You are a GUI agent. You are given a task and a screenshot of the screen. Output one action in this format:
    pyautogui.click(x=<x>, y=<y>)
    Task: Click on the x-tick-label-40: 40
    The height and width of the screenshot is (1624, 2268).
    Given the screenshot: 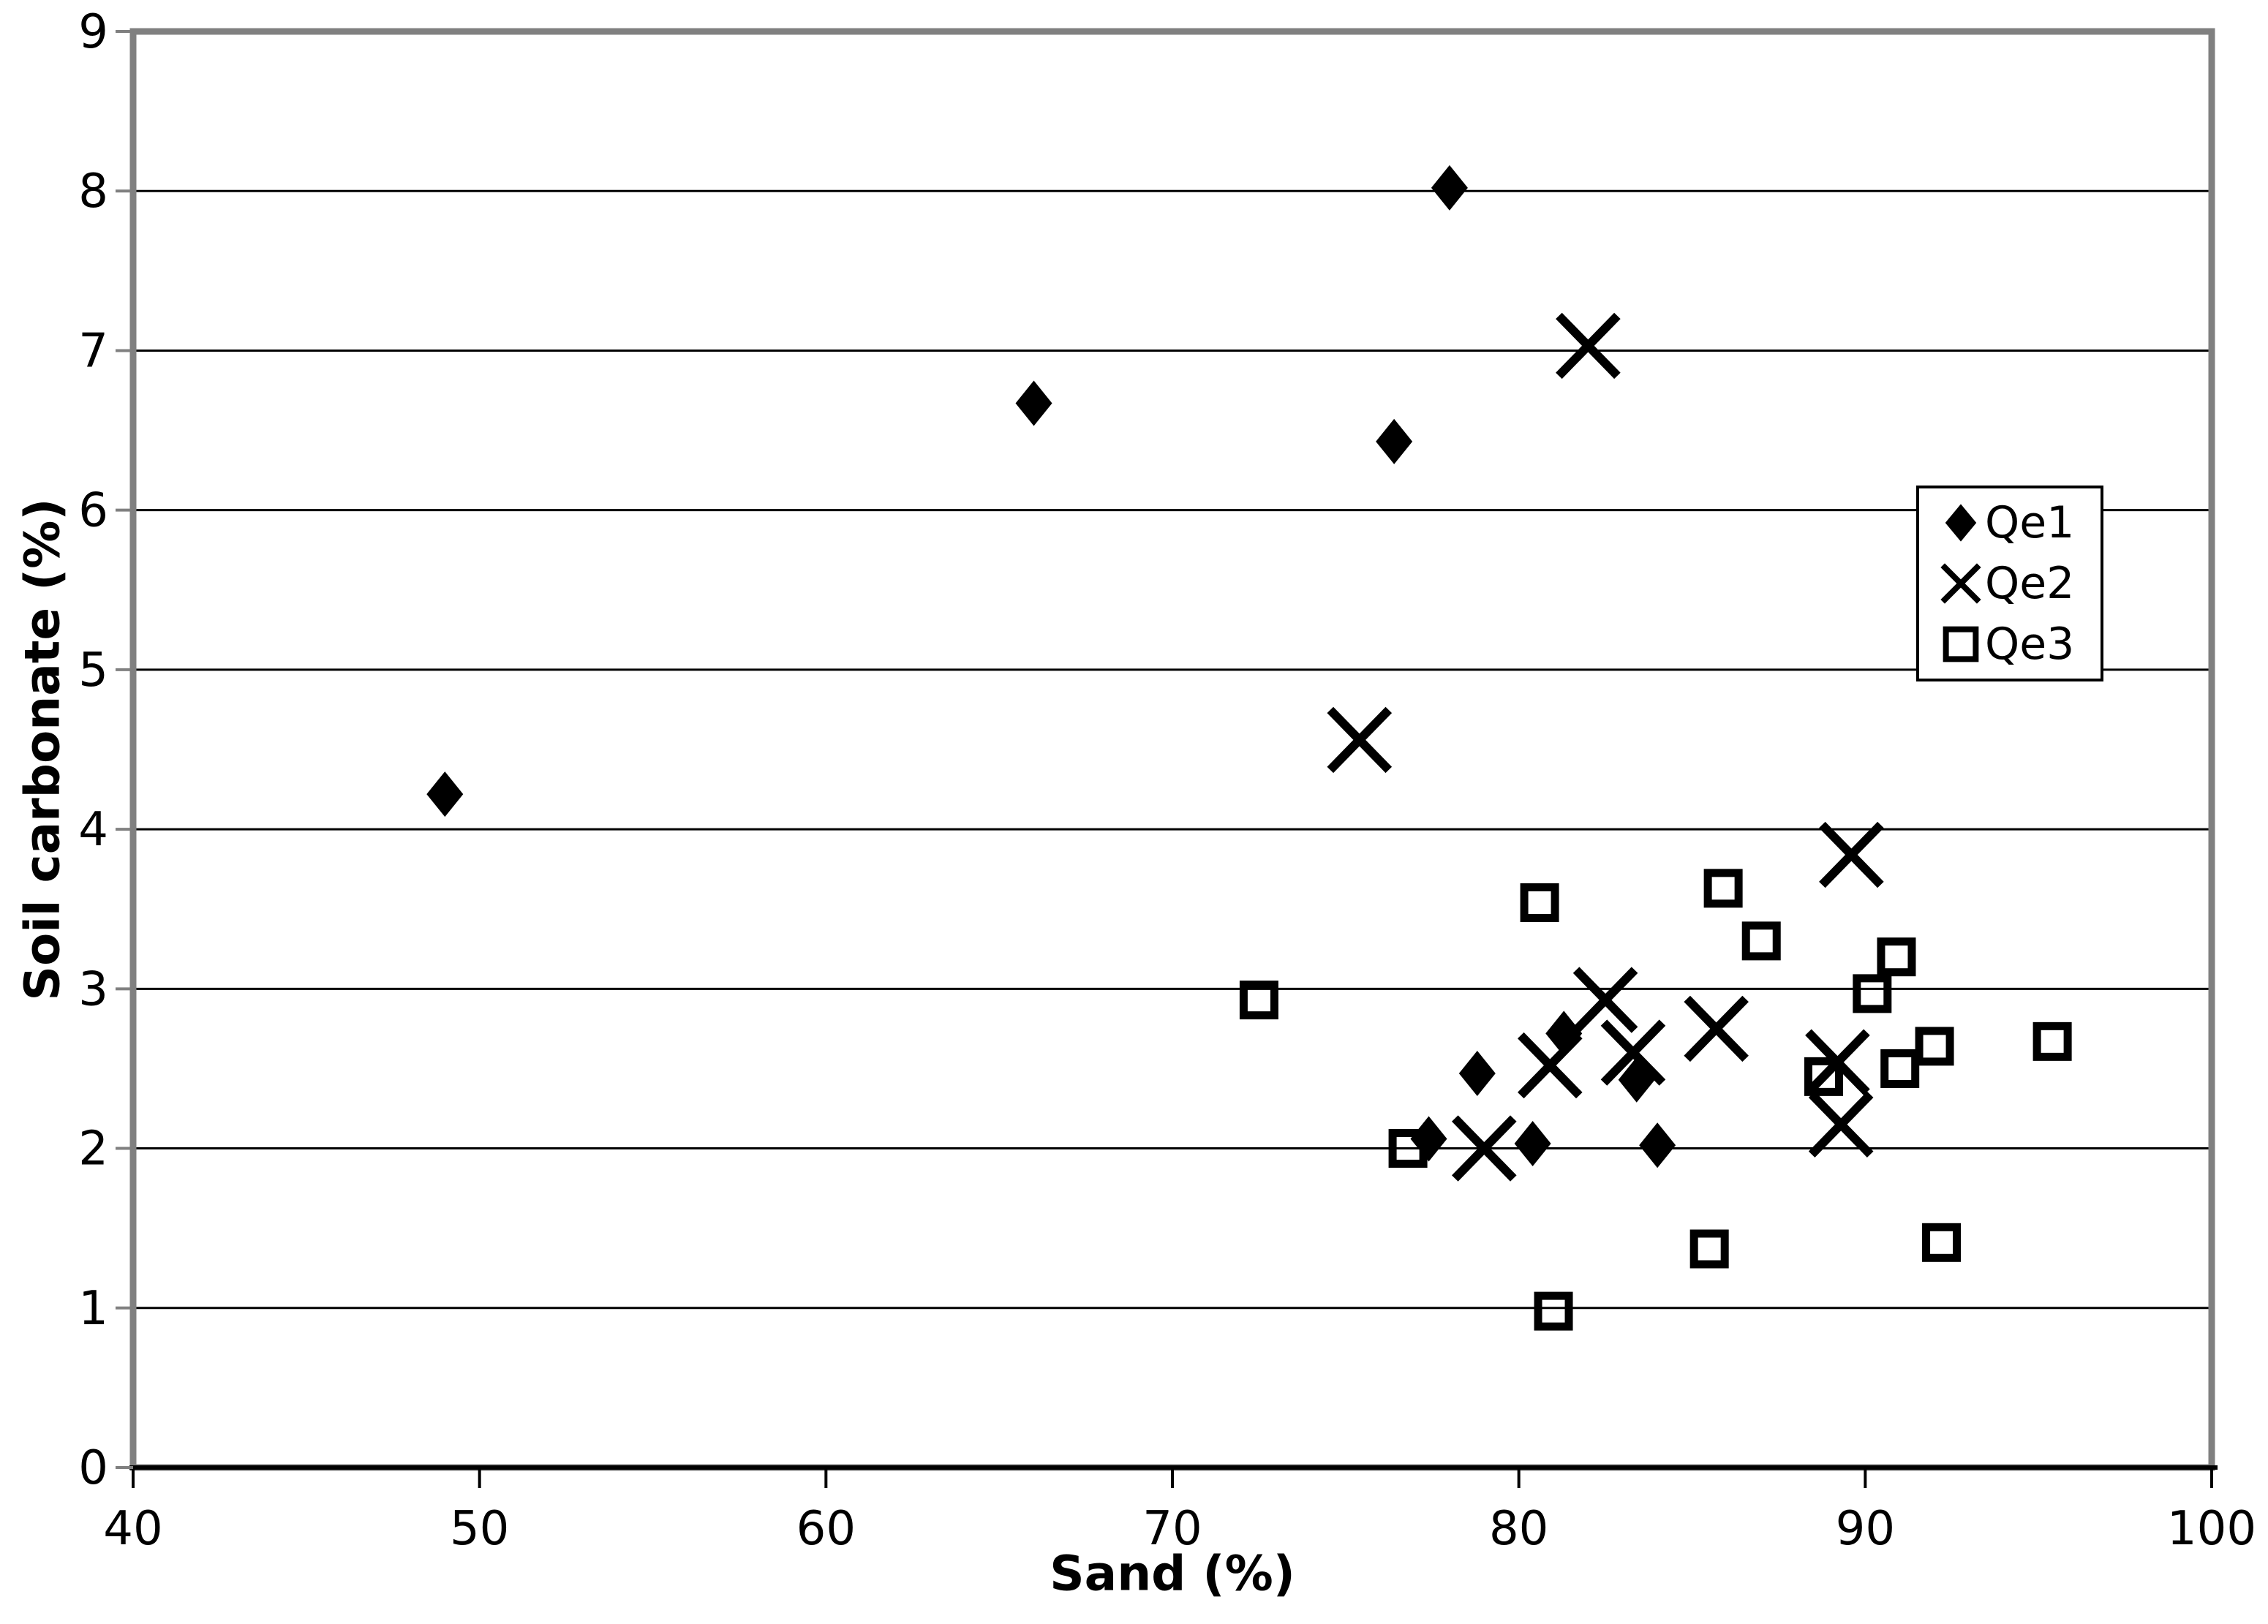 What is the action you would take?
    pyautogui.click(x=132, y=1529)
    